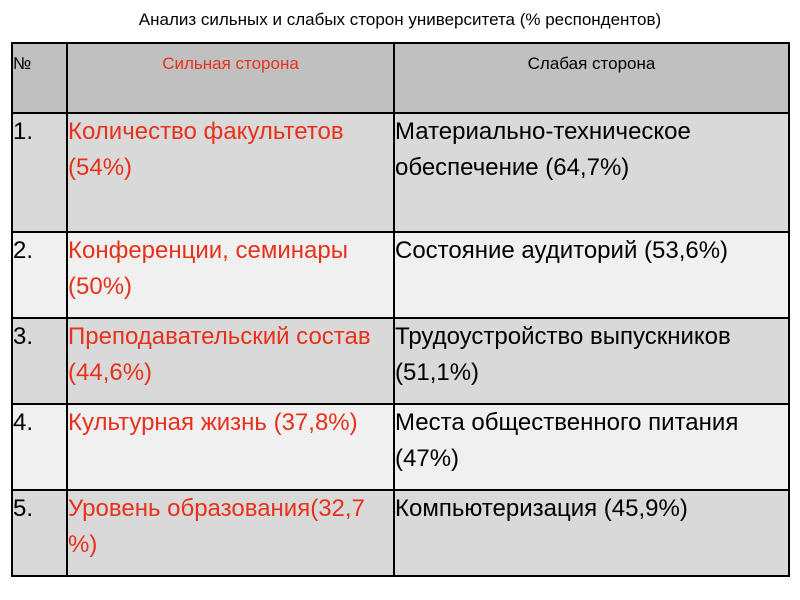 This screenshot has width=800, height=600. I want to click on row-number: 5., so click(39, 533).